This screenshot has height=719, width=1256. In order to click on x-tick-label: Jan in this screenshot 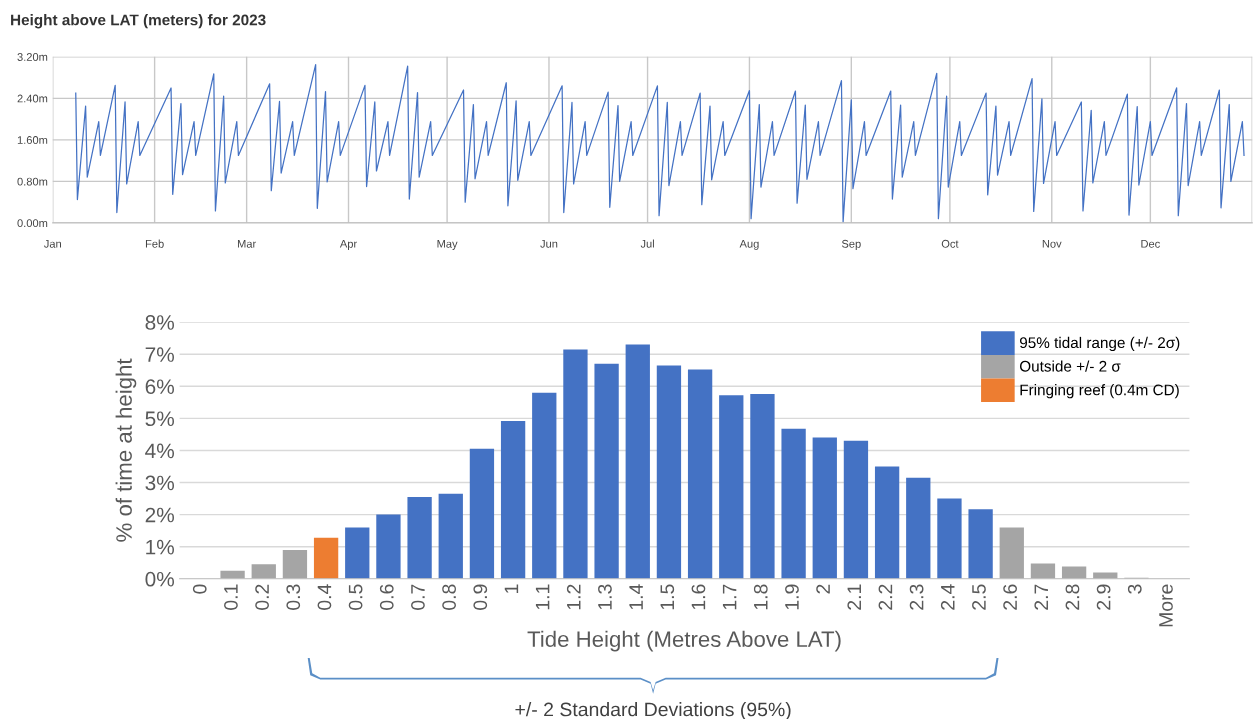, I will do `click(52, 243)`.